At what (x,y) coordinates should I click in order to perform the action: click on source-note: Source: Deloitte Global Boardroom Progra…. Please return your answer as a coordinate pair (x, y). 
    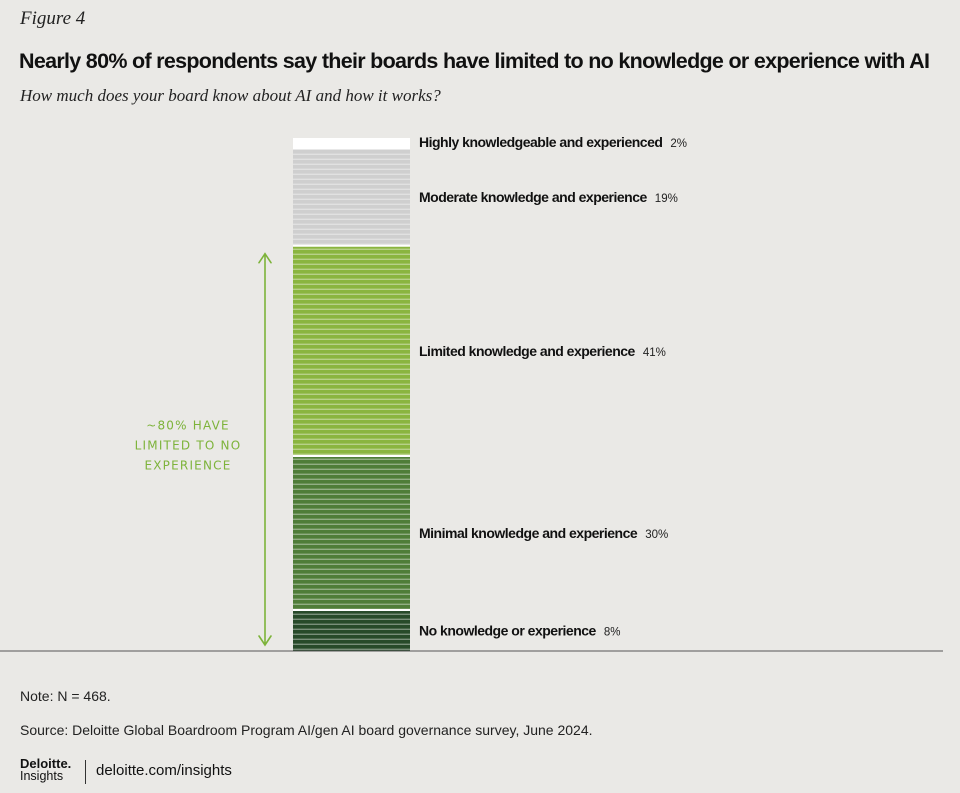
    Looking at the image, I should click on (306, 730).